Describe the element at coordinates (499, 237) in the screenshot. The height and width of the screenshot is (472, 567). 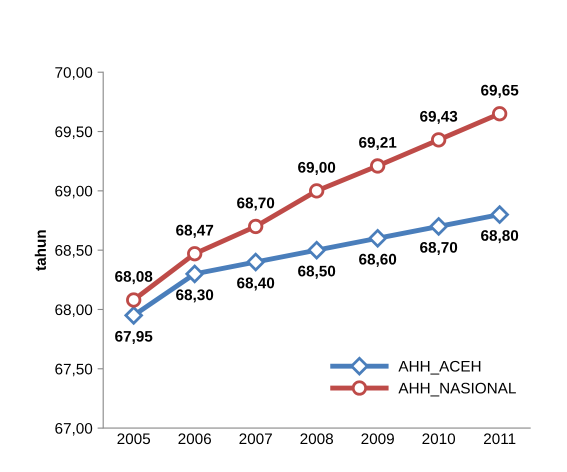
I see `data-label: 68,80` at that location.